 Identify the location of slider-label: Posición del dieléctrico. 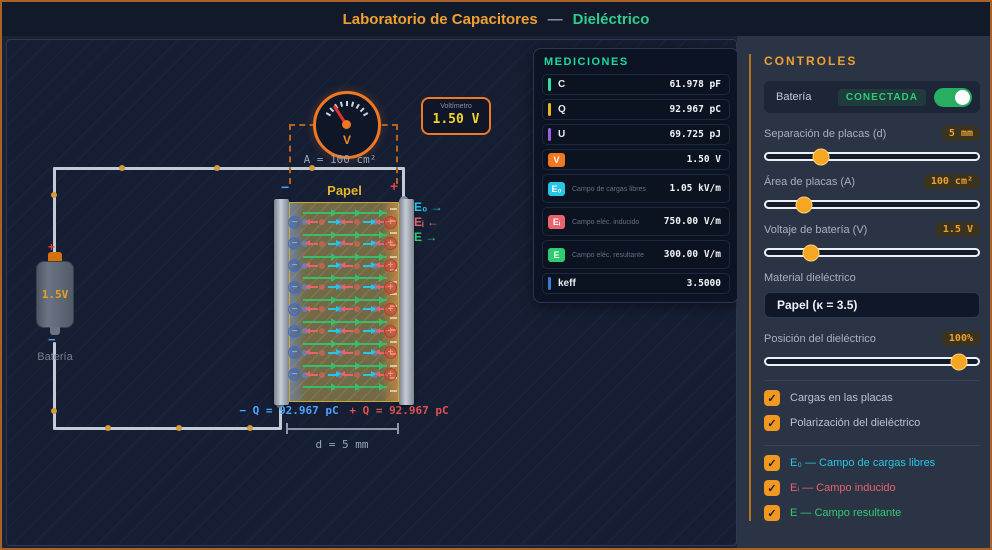
(820, 338).